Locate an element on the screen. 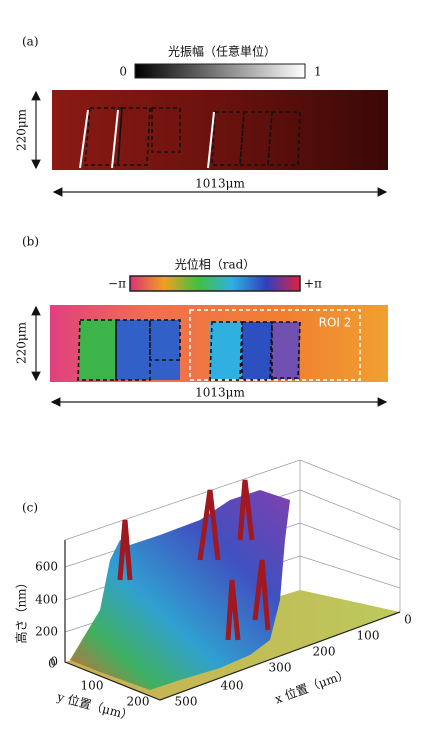 The image size is (421, 745). x-tick-label: 200 is located at coordinates (324, 652).